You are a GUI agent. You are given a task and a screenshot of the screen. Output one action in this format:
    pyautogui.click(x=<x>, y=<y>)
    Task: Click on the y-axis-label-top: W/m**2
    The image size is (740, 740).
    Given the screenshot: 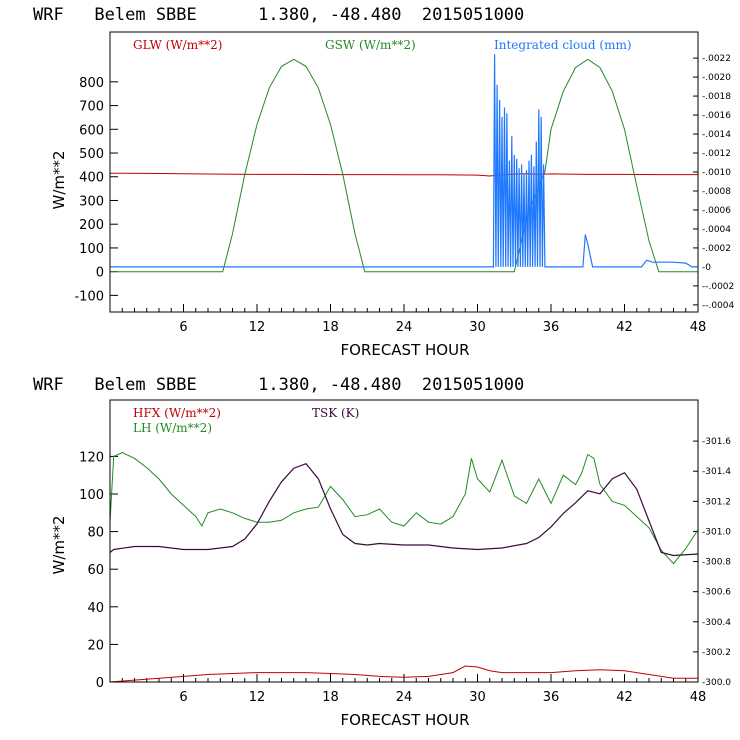 What is the action you would take?
    pyautogui.click(x=59, y=179)
    